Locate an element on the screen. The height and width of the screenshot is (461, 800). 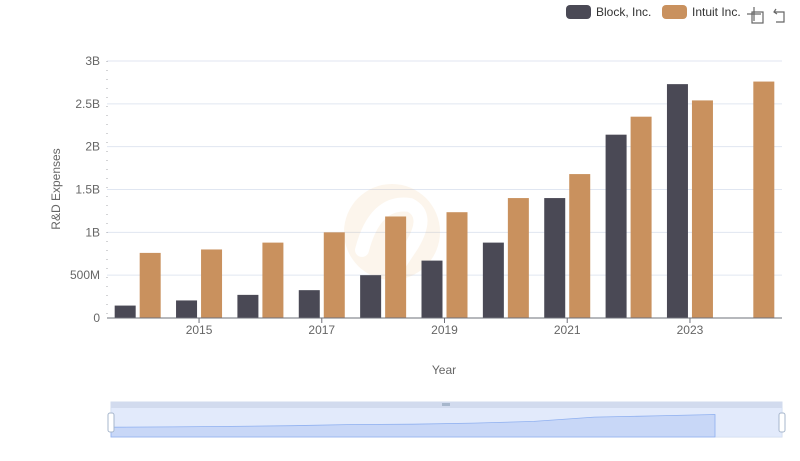
y-axis: 0 500M 1B 1.5B 2B 2.5B 3B is located at coordinates (89, 189).